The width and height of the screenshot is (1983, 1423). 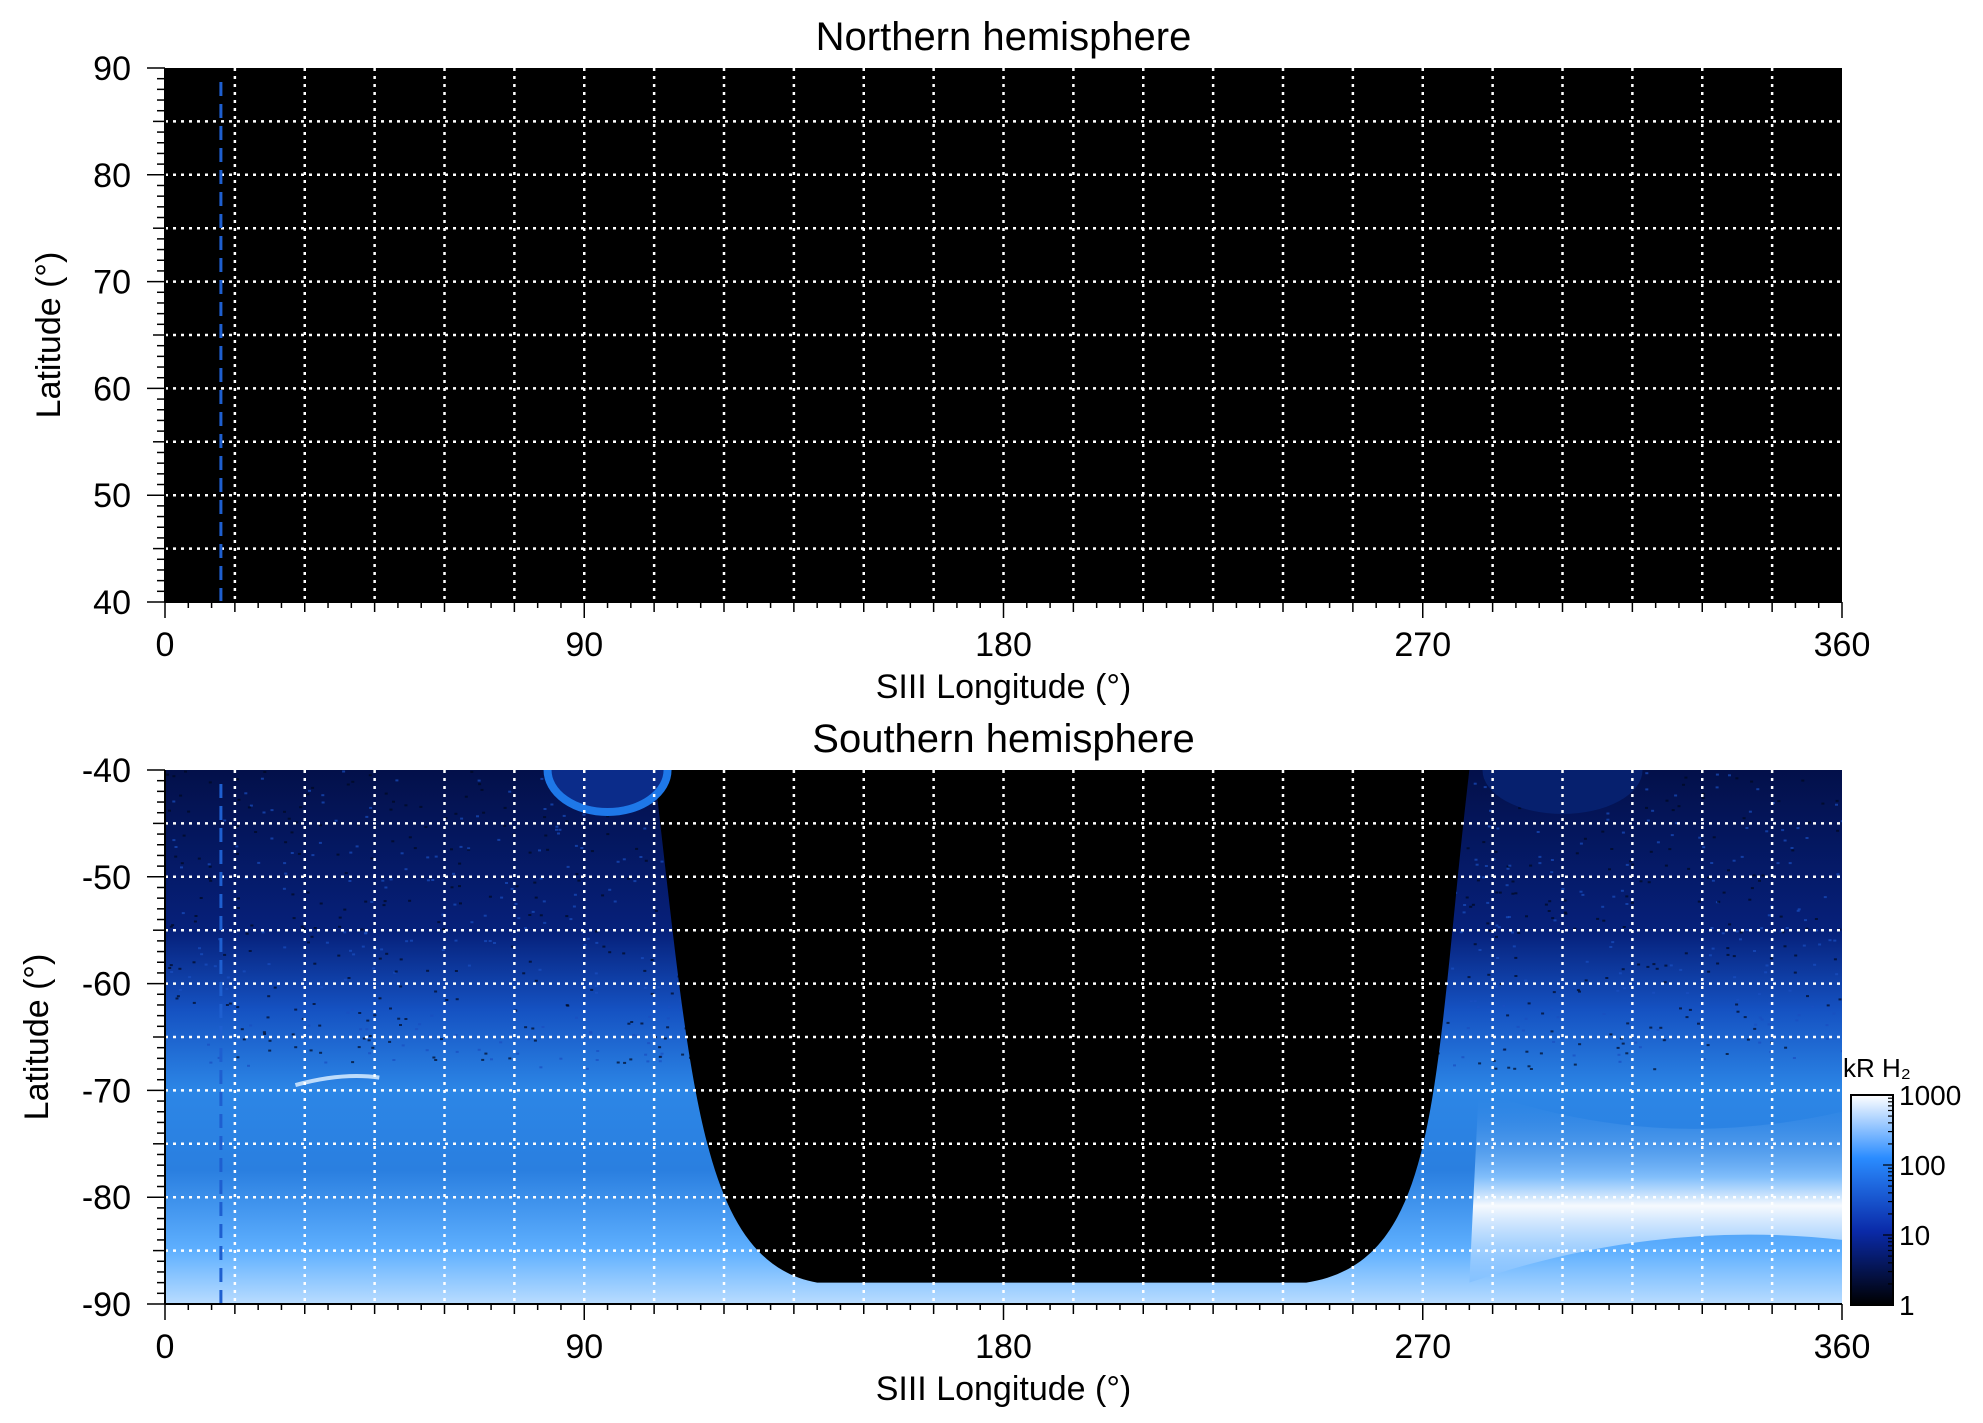 What do you see at coordinates (112, 496) in the screenshot?
I see `y-tick-label: 50` at bounding box center [112, 496].